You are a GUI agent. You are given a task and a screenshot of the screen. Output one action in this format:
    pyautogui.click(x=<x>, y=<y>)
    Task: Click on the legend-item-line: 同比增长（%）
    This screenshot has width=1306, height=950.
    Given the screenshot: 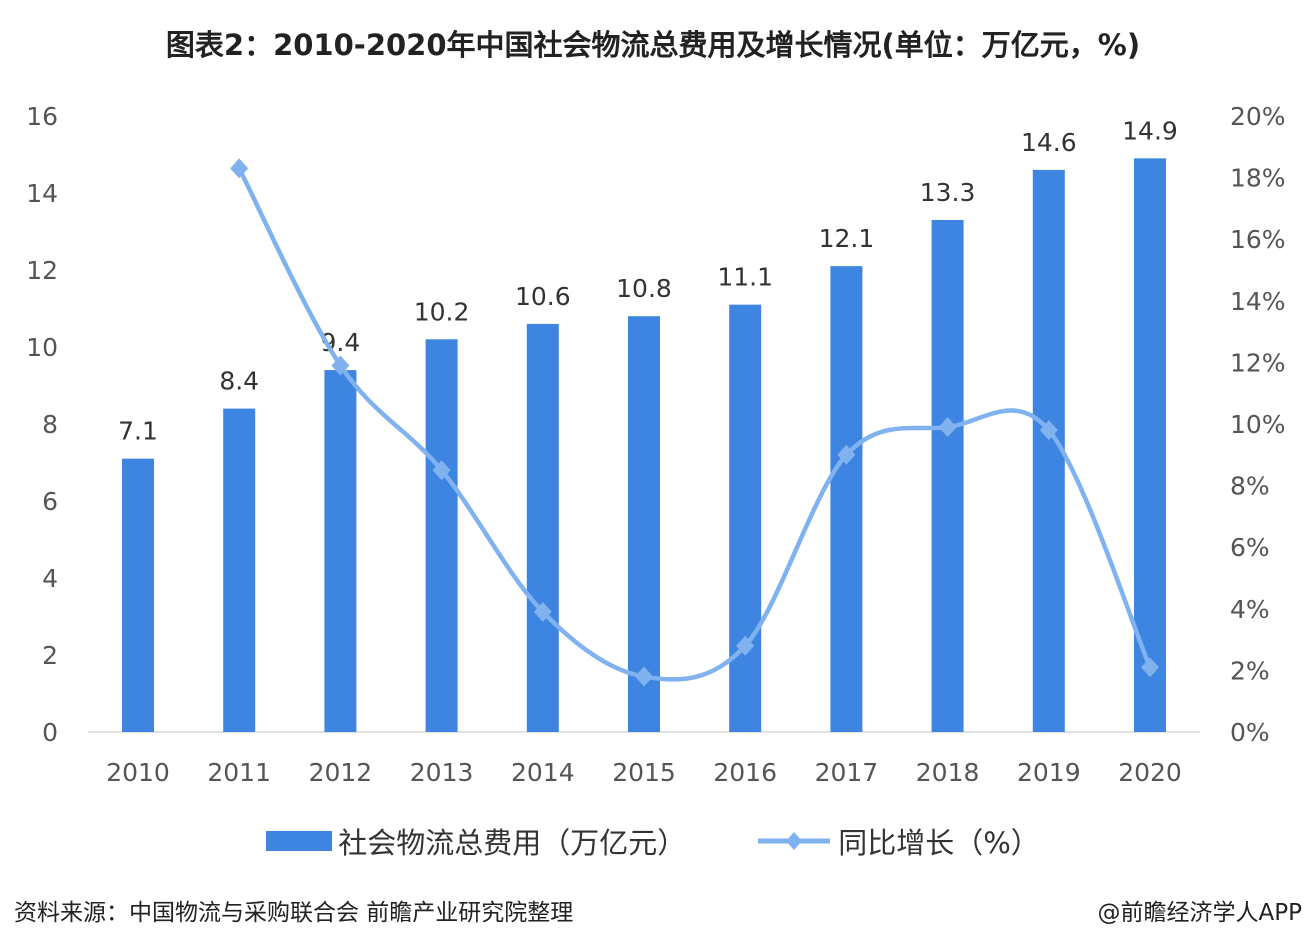 What is the action you would take?
    pyautogui.click(x=898, y=841)
    